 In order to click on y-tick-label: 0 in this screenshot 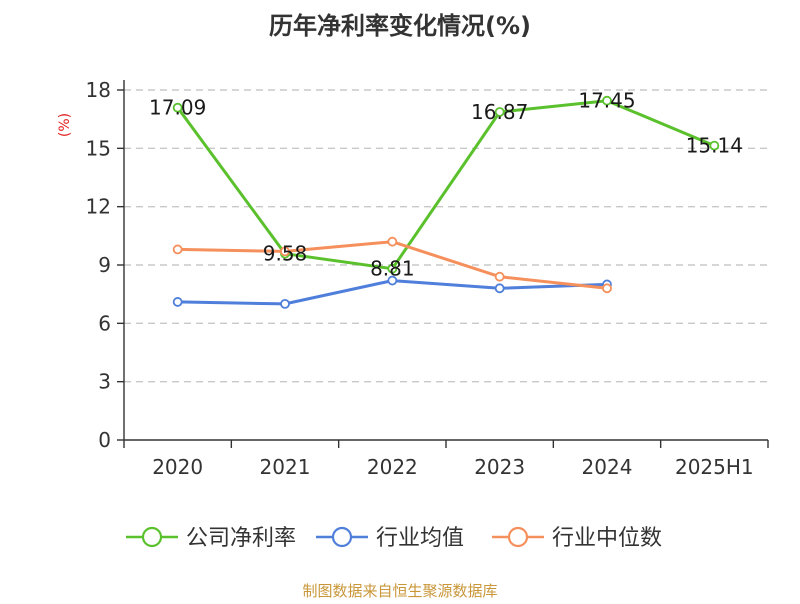, I will do `click(104, 440)`.